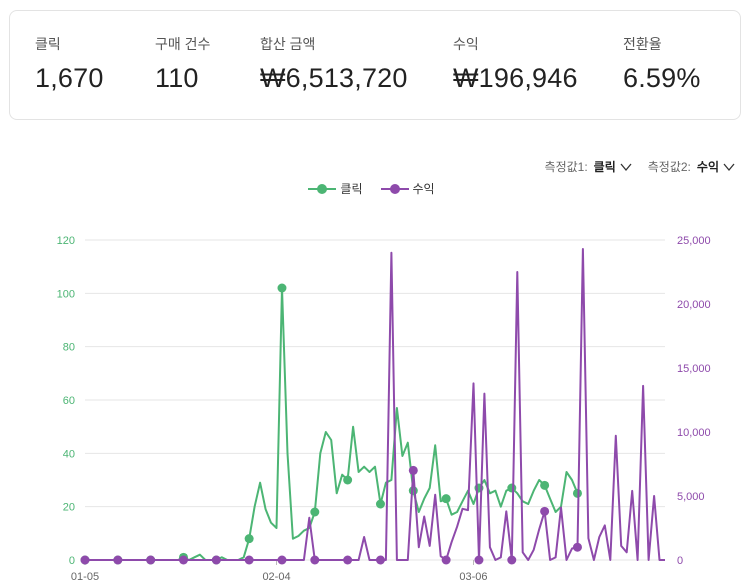 This screenshot has width=743, height=588. I want to click on y-right-tick-label: 10,000, so click(694, 433).